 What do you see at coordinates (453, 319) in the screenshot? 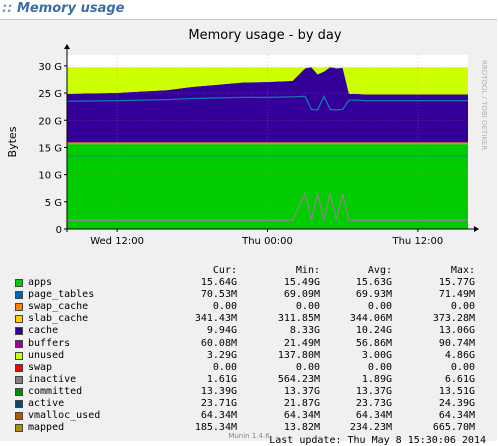
I see `legend-max: 373.28M` at bounding box center [453, 319].